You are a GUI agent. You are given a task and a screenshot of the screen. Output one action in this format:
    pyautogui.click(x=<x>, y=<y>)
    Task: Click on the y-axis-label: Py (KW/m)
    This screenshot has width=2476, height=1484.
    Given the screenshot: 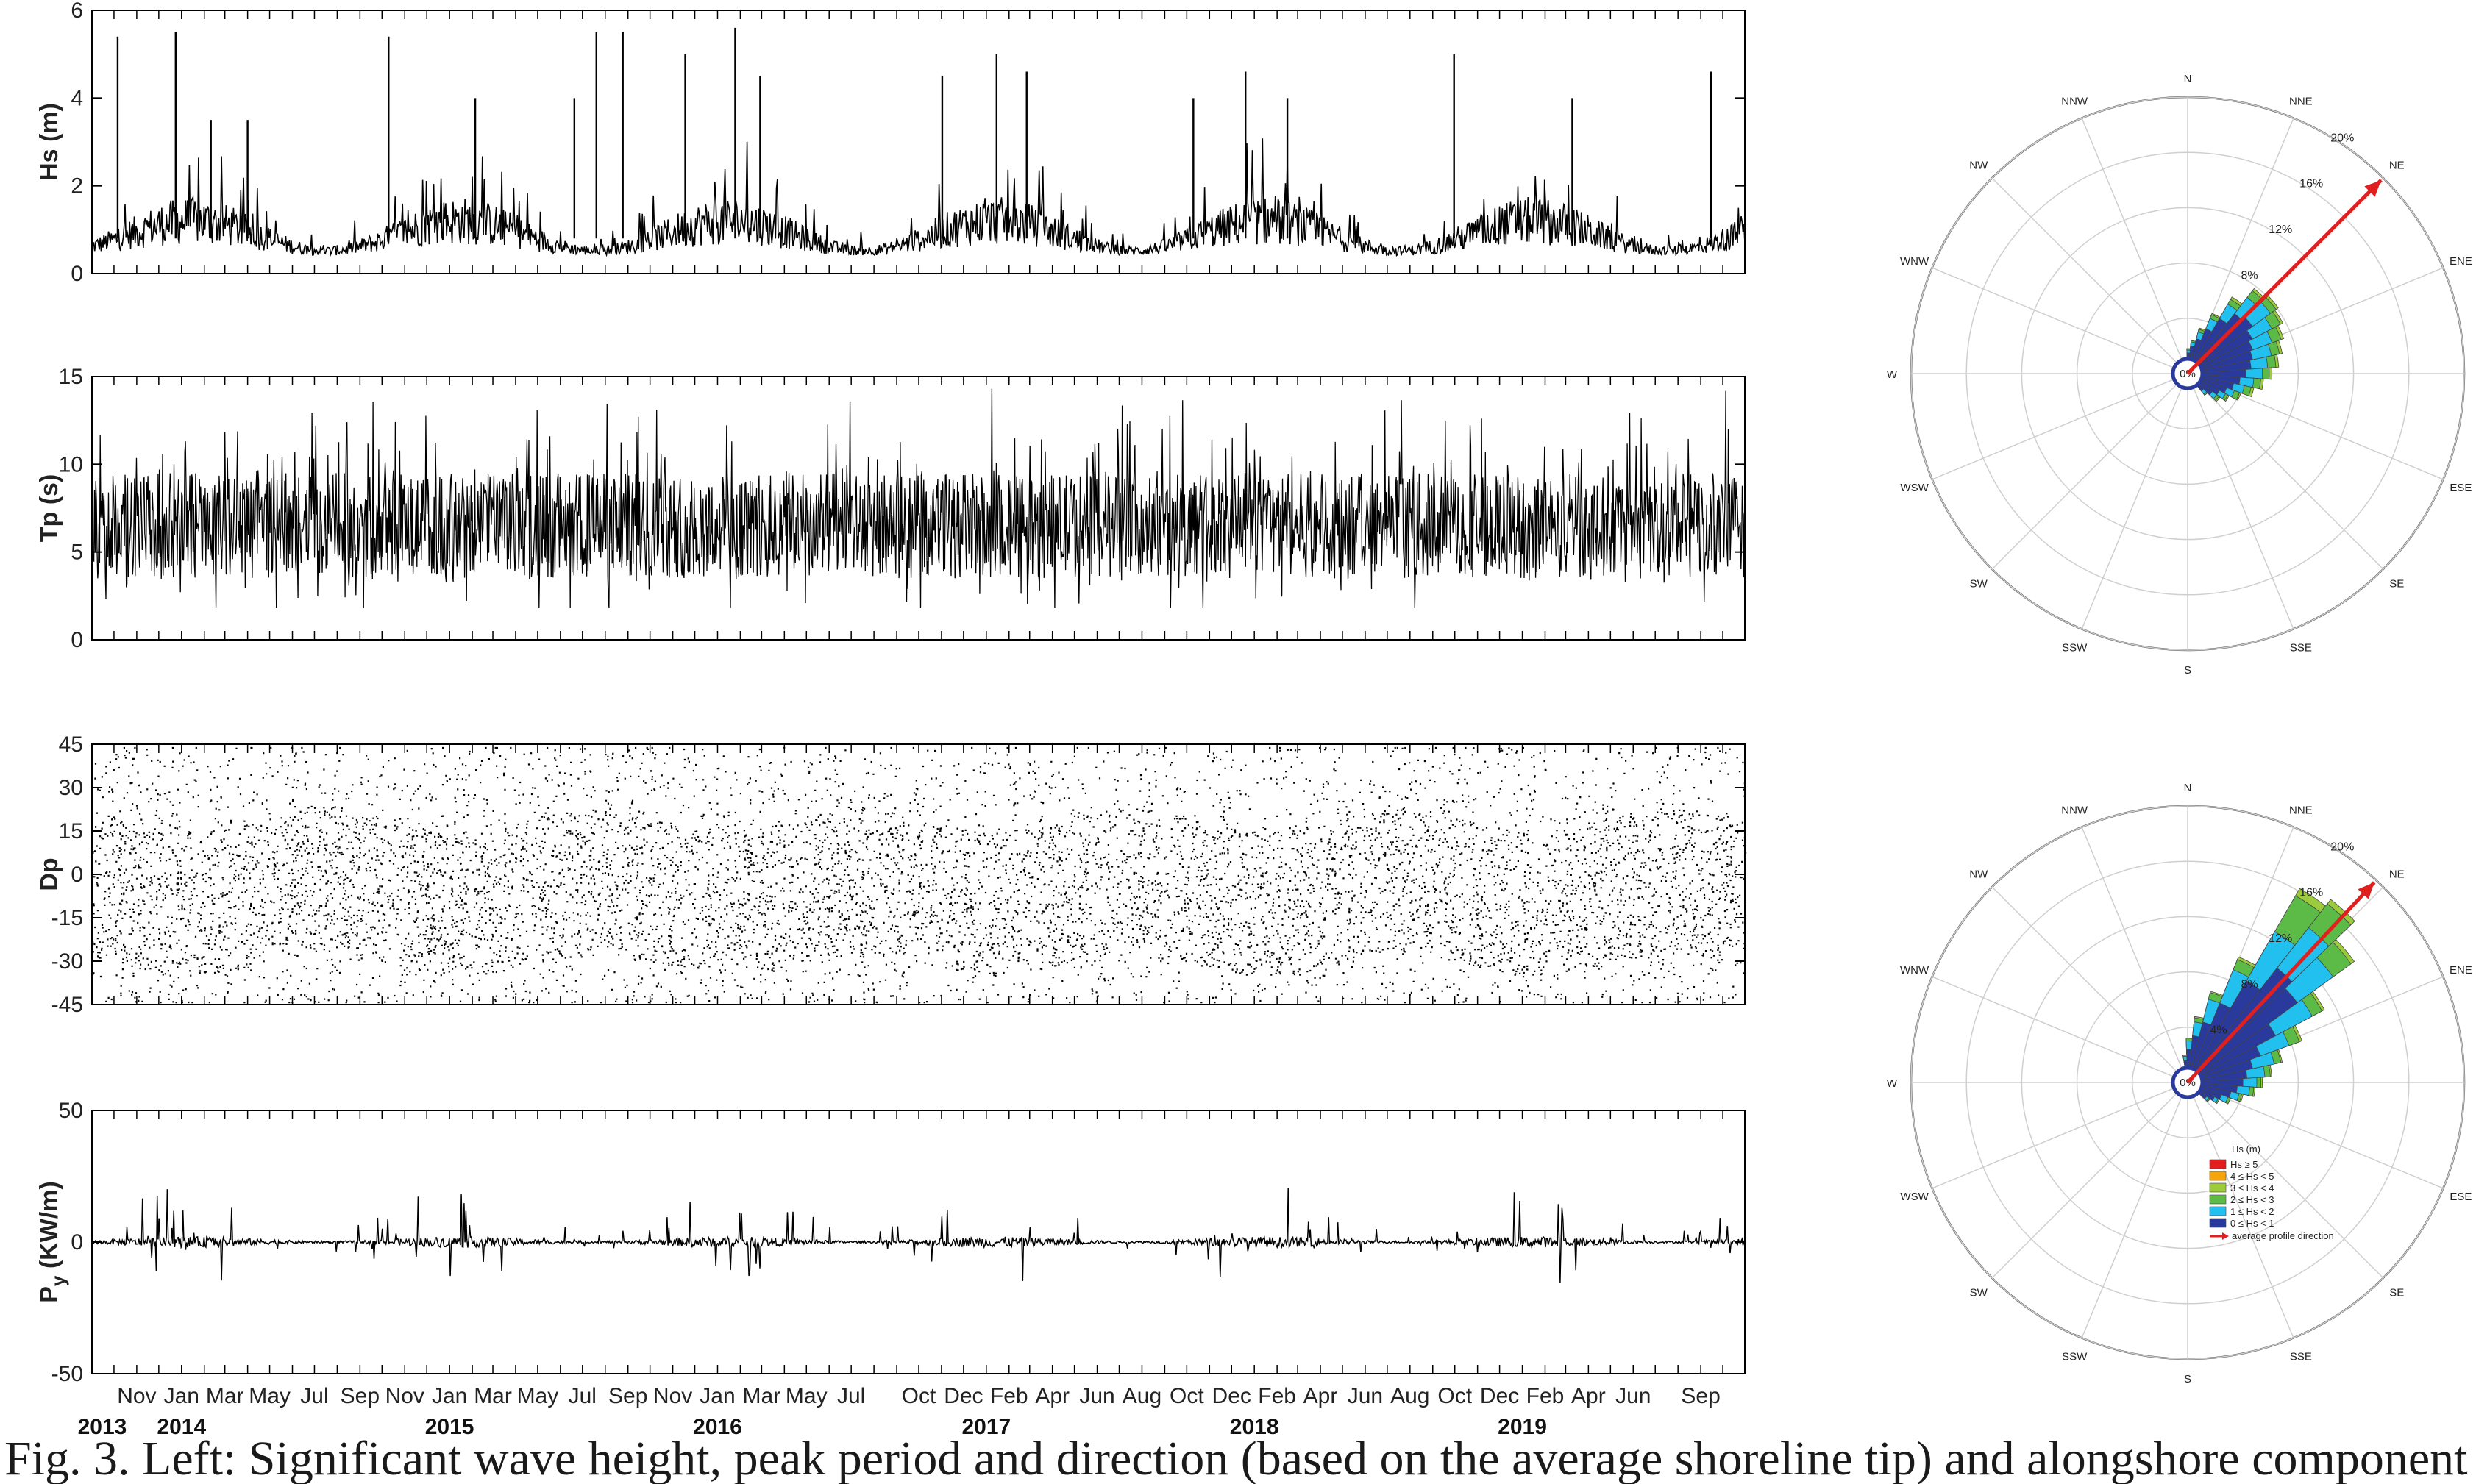 What is the action you would take?
    pyautogui.click(x=52, y=1242)
    